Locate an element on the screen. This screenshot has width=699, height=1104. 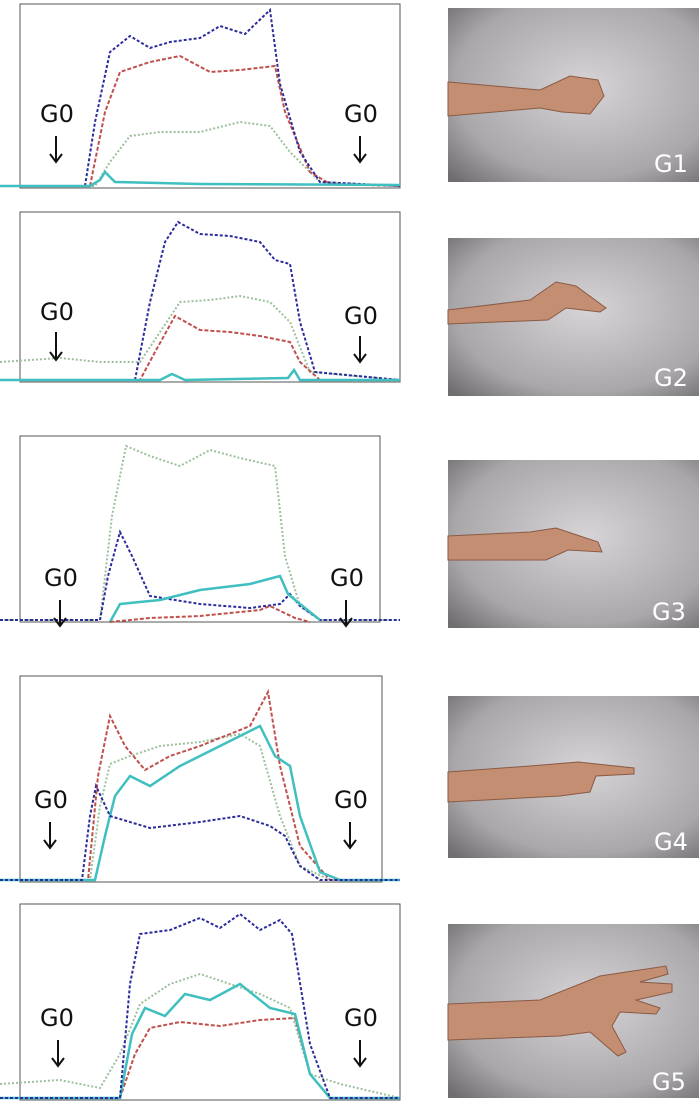
gesture-label: G5 is located at coordinates (669, 1082).